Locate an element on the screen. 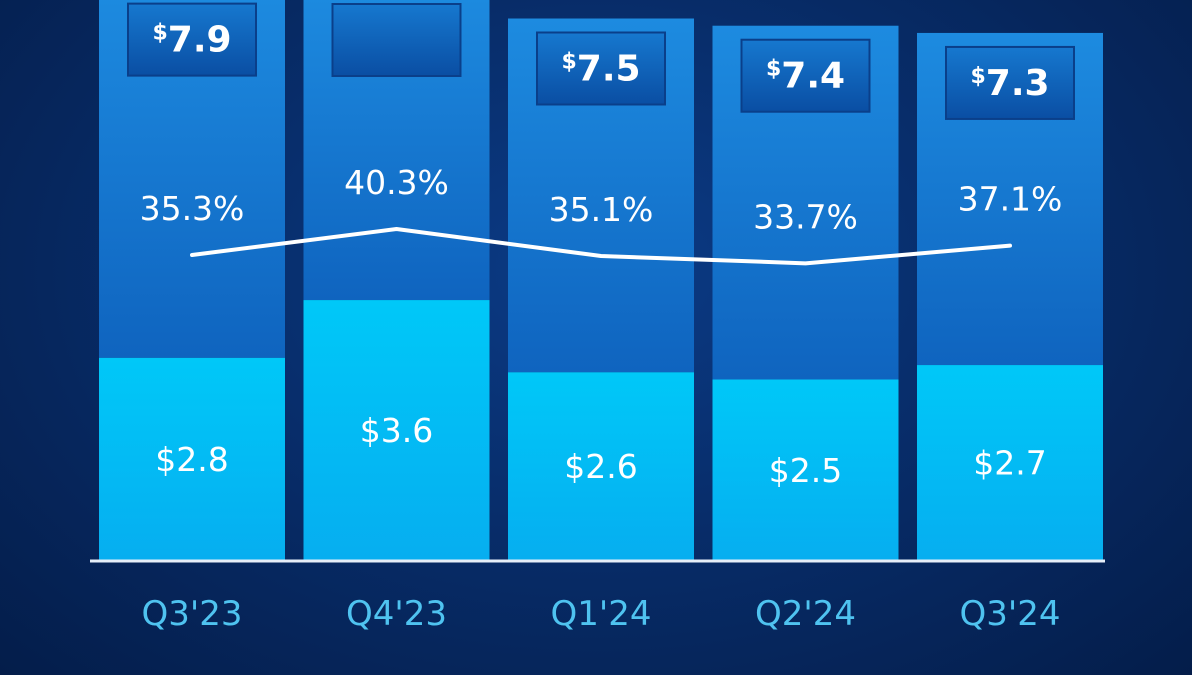  percentage-label: 40.3% is located at coordinates (396, 182).